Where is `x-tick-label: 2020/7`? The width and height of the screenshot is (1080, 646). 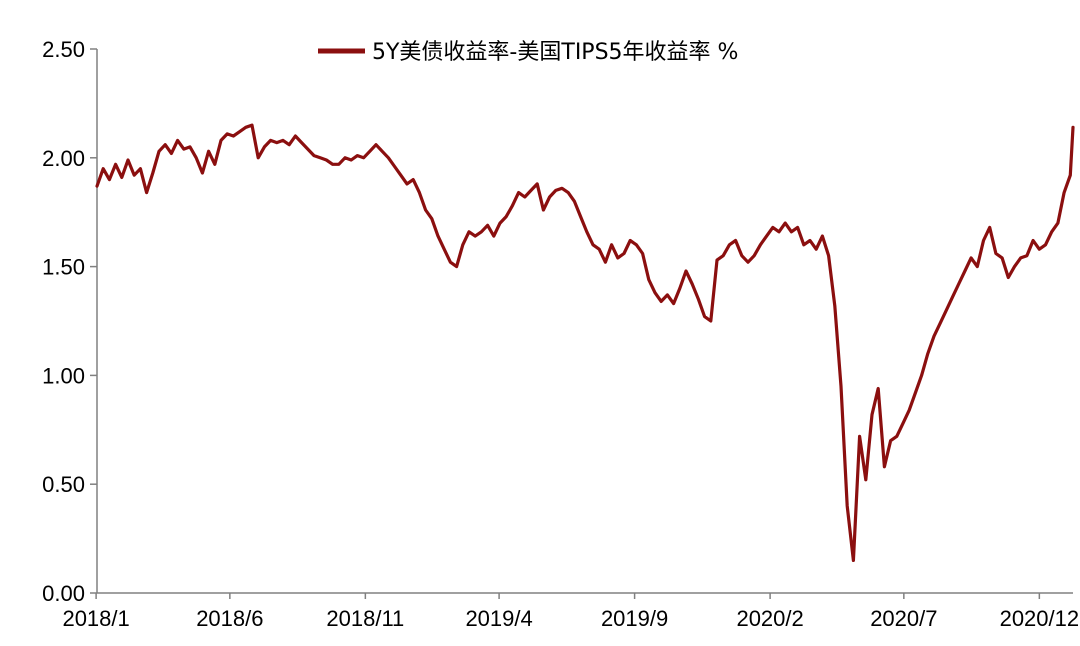
x-tick-label: 2020/7 is located at coordinates (903, 618).